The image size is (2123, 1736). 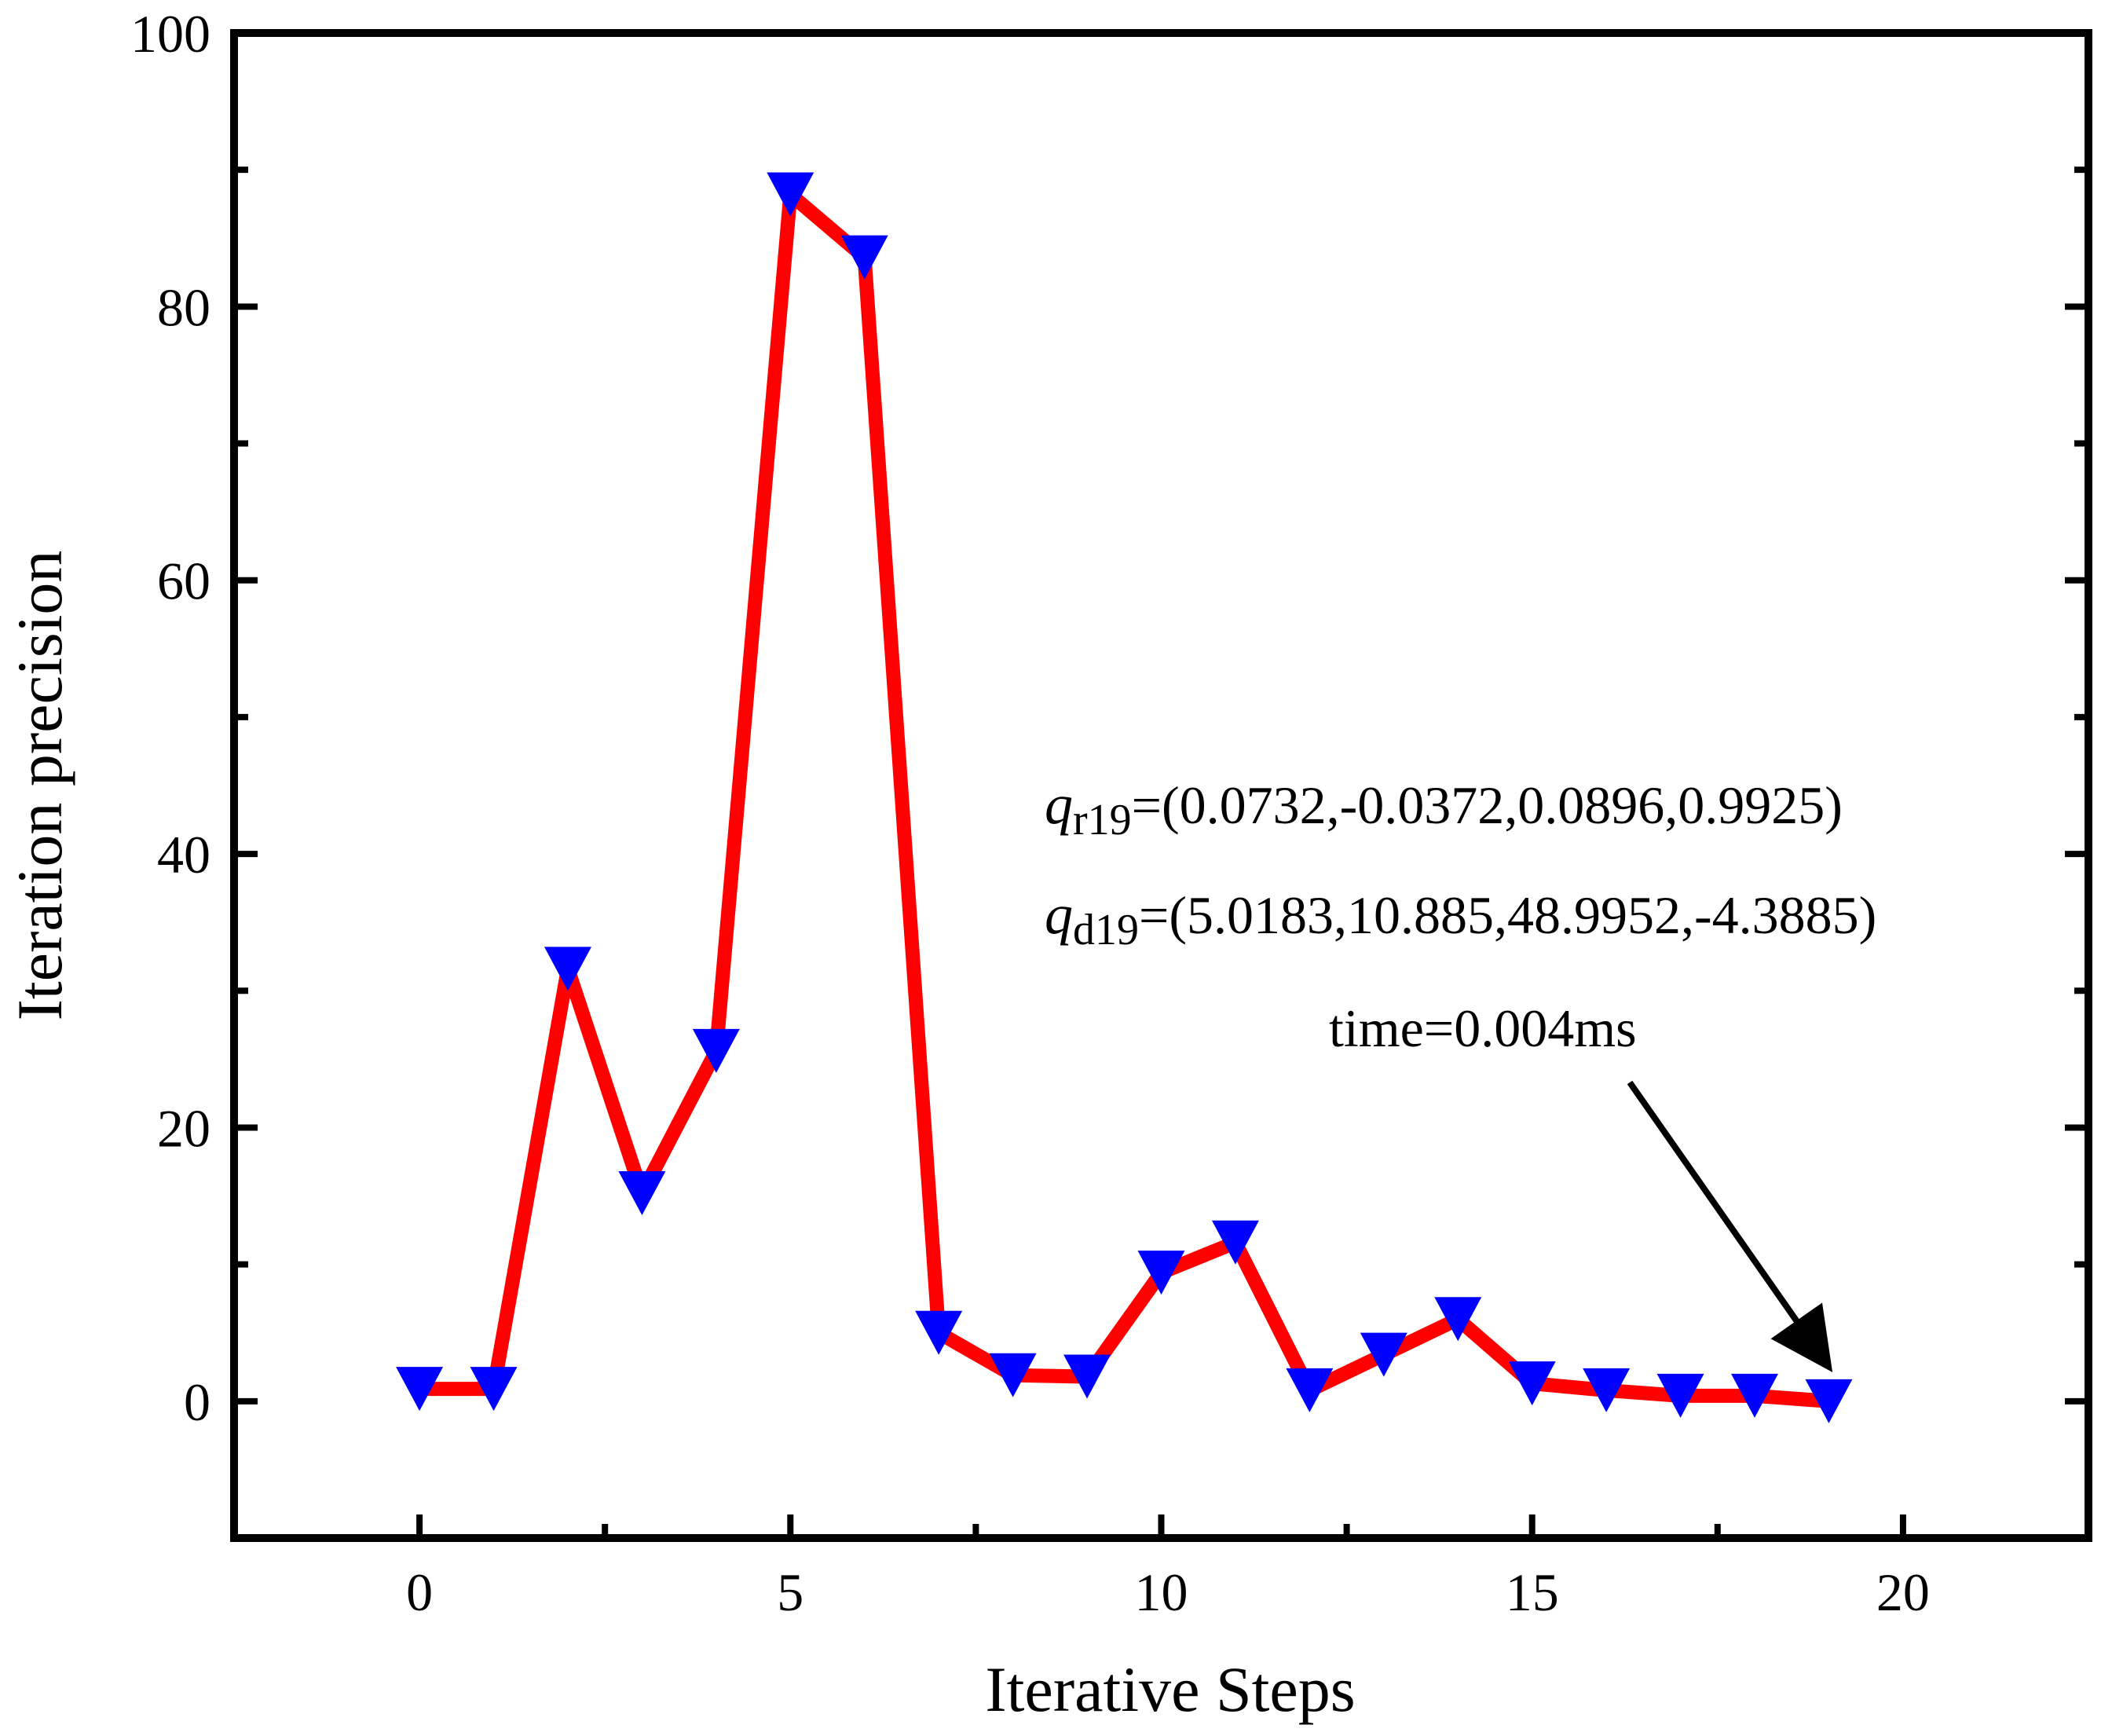 What do you see at coordinates (39, 786) in the screenshot?
I see `y-axis-label: Iteration precision` at bounding box center [39, 786].